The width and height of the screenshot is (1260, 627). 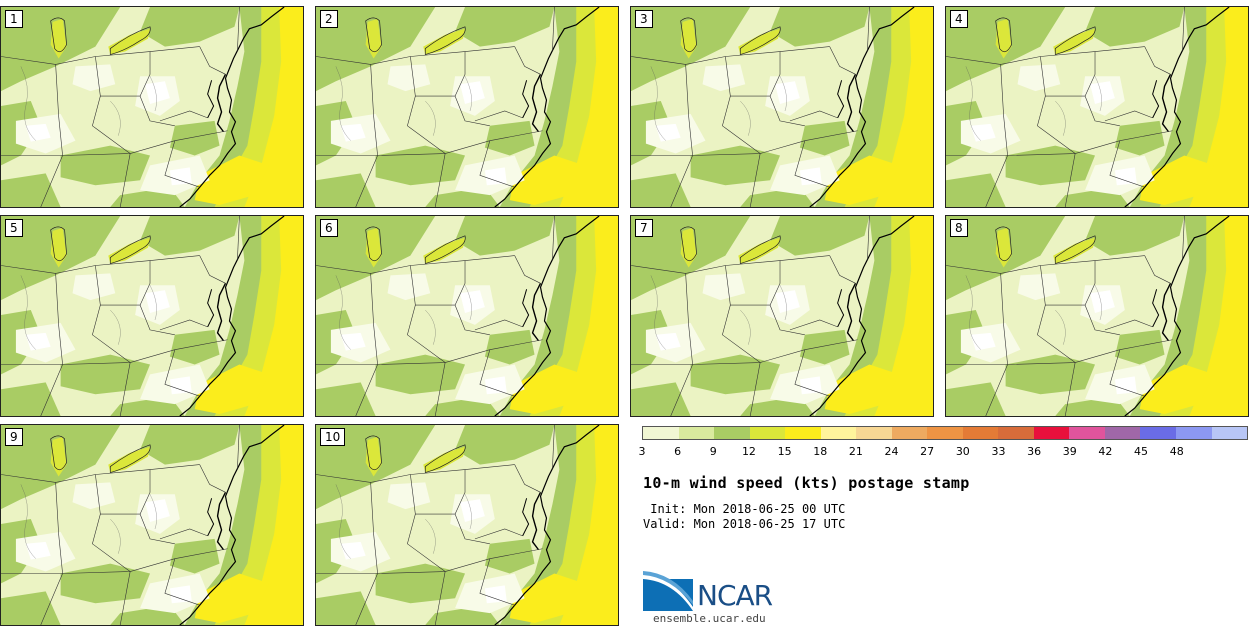 I want to click on member-label: 9, so click(x=14, y=437).